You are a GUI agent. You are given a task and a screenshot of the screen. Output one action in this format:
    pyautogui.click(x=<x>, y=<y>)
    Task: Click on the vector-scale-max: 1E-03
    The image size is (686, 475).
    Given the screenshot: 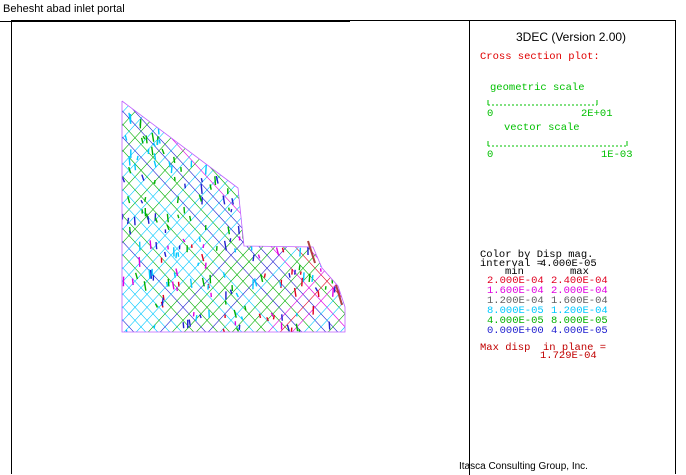 What is the action you would take?
    pyautogui.click(x=617, y=155)
    